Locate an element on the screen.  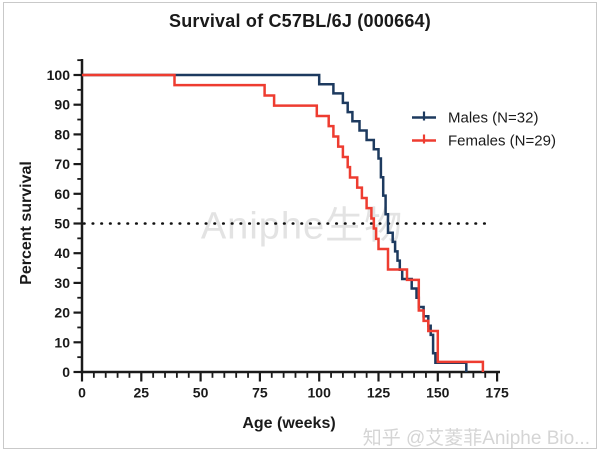
y-tick-label: 30 is located at coordinates (62, 283).